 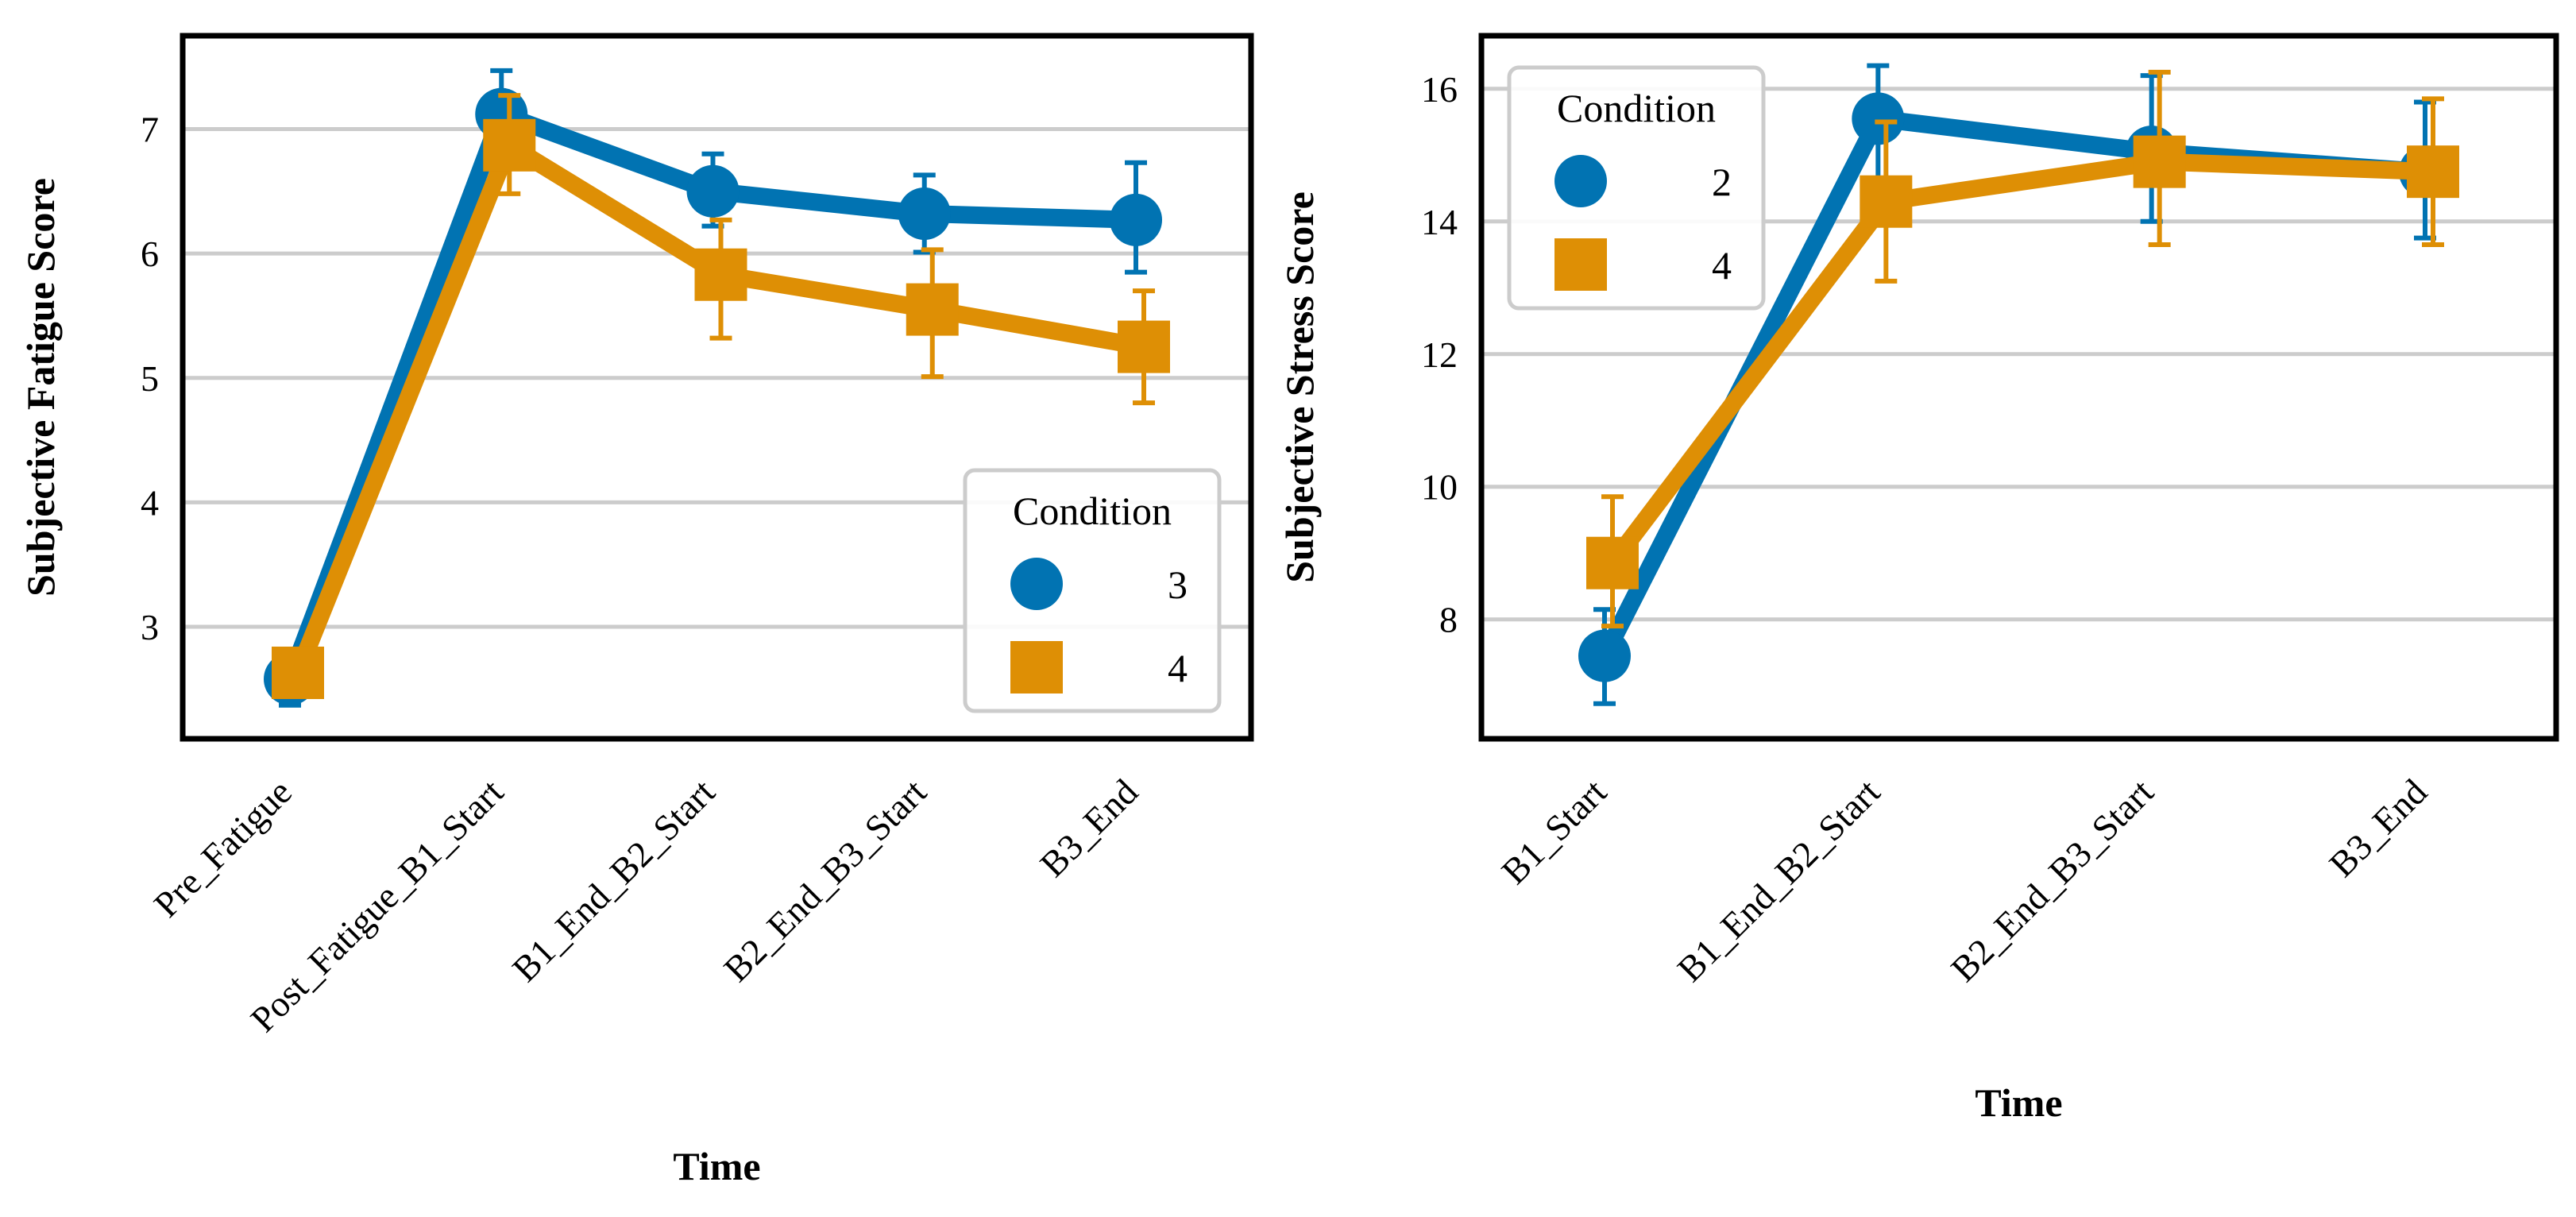 What do you see at coordinates (150, 379) in the screenshot?
I see `y-tick-label: 5` at bounding box center [150, 379].